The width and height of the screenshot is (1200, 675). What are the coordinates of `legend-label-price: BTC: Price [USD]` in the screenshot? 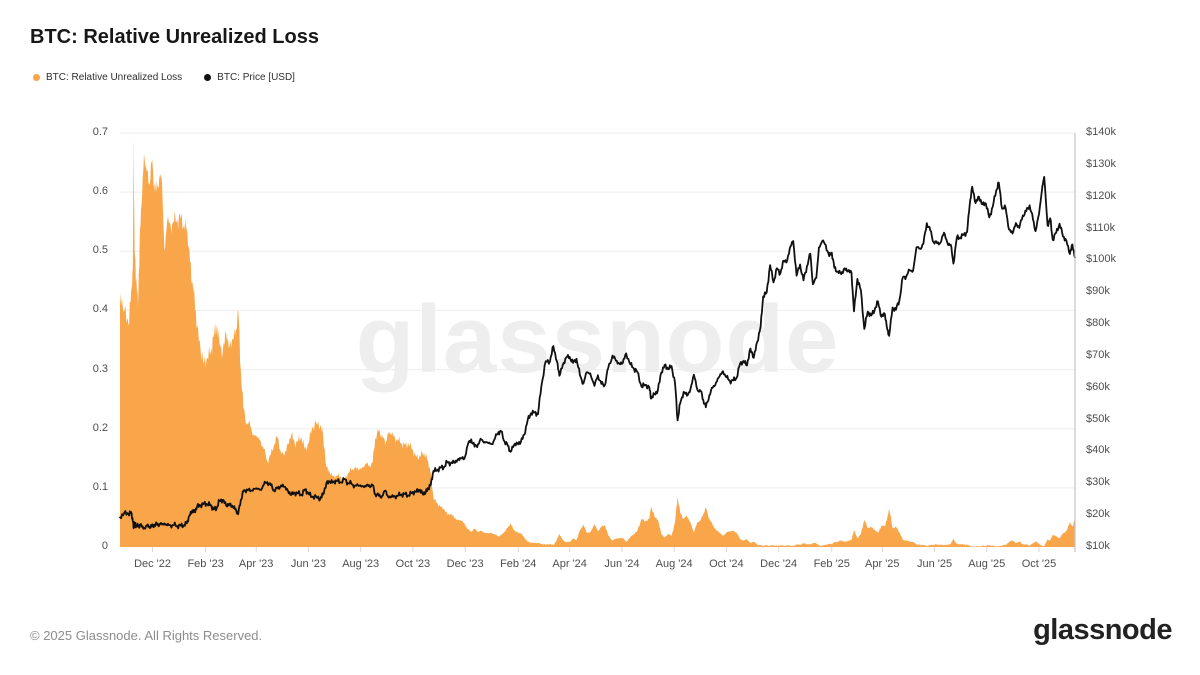 It's located at (256, 77).